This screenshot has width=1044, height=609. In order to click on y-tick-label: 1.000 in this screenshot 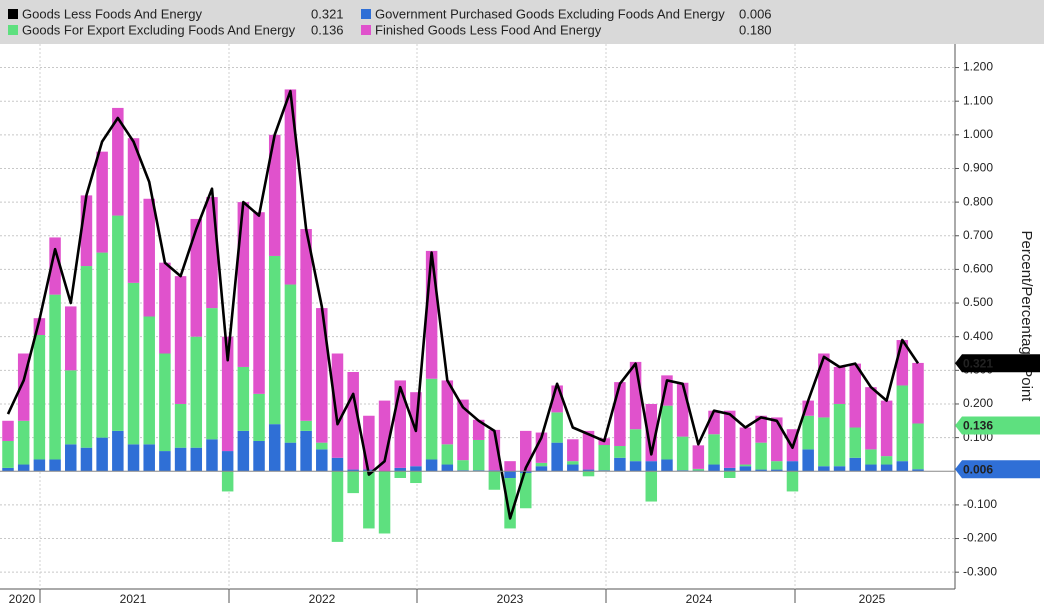, I will do `click(978, 134)`.